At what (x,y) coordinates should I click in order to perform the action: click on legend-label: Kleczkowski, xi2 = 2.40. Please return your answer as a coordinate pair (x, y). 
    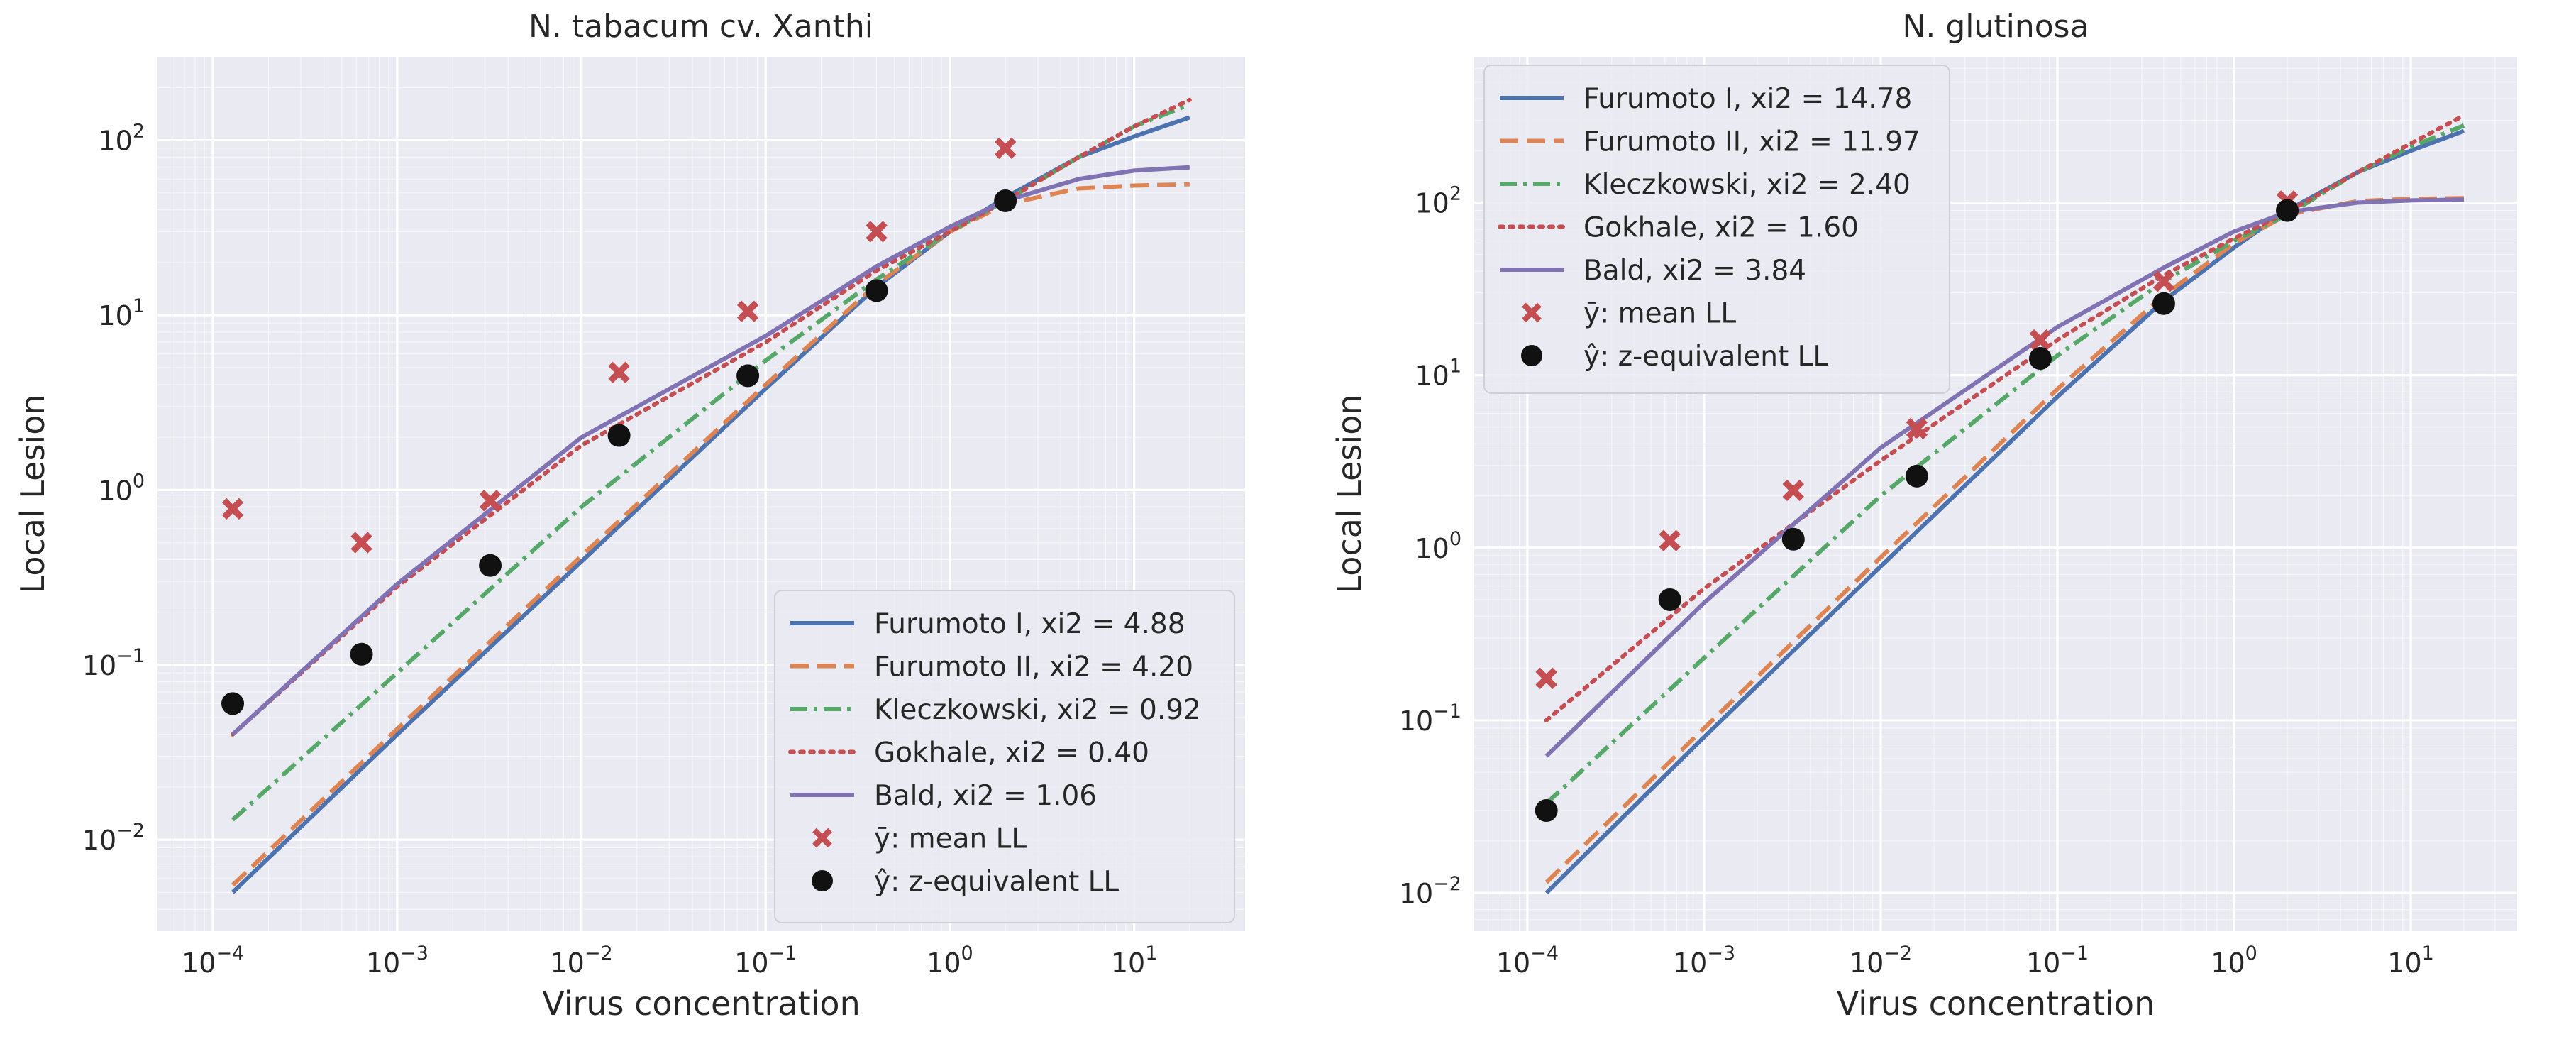
    Looking at the image, I should click on (1747, 185).